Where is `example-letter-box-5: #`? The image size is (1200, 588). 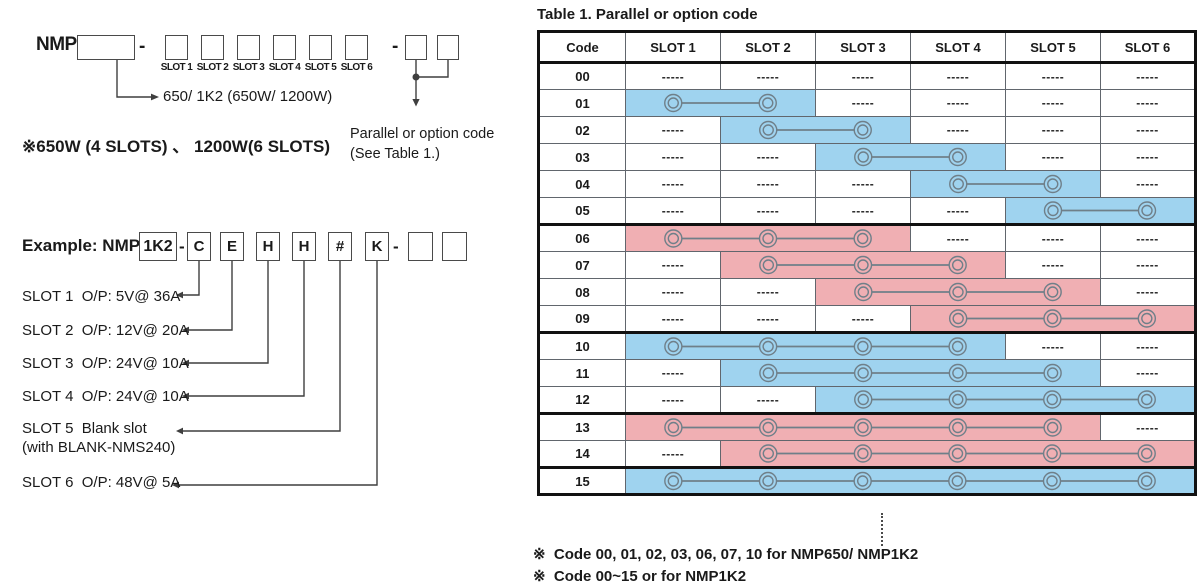
example-letter-box-5: # is located at coordinates (340, 246).